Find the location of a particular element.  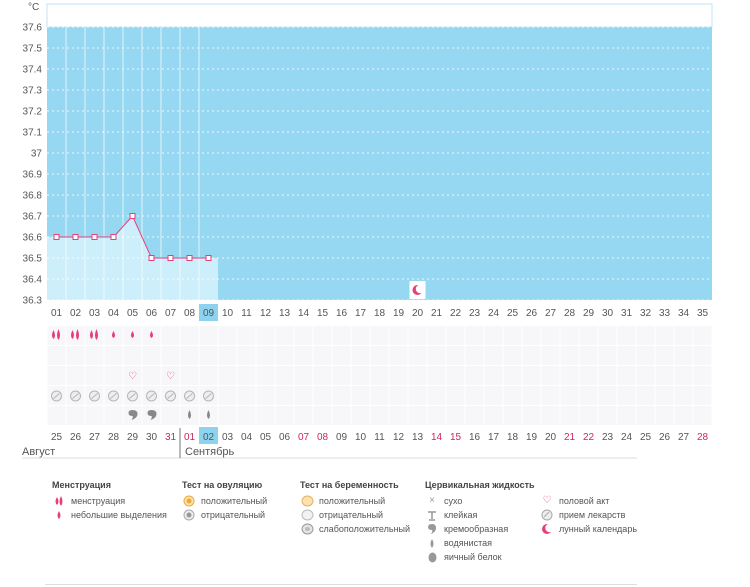

date-label: 17 is located at coordinates (494, 437).